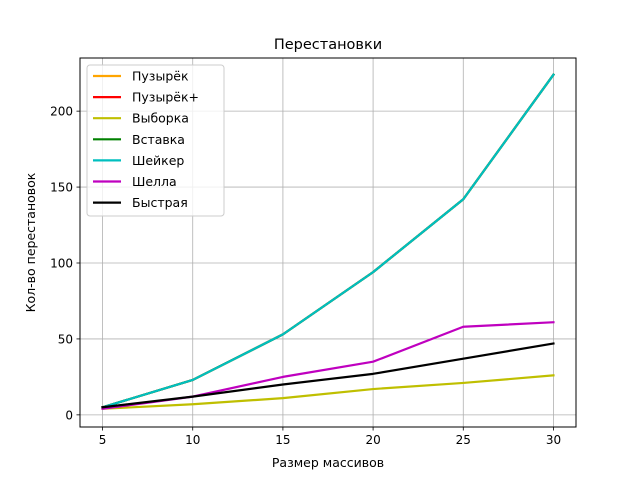  I want to click on legend-label: Пузырёк, so click(160, 76).